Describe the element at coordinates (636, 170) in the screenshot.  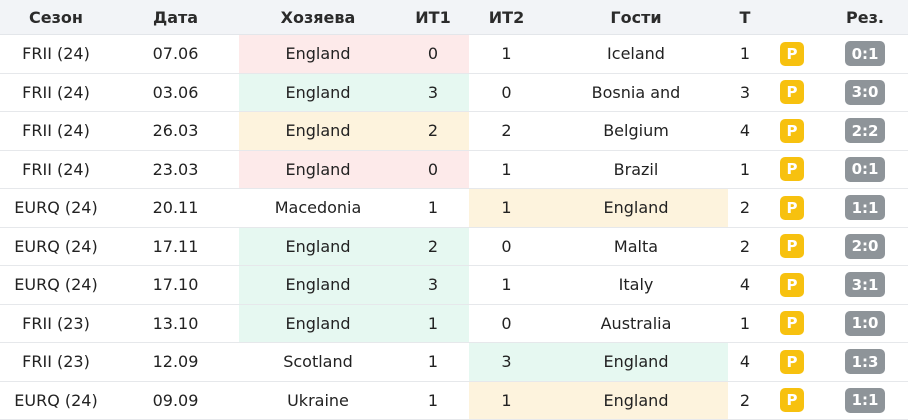
I see `cell-away-team: Brazil` at that location.